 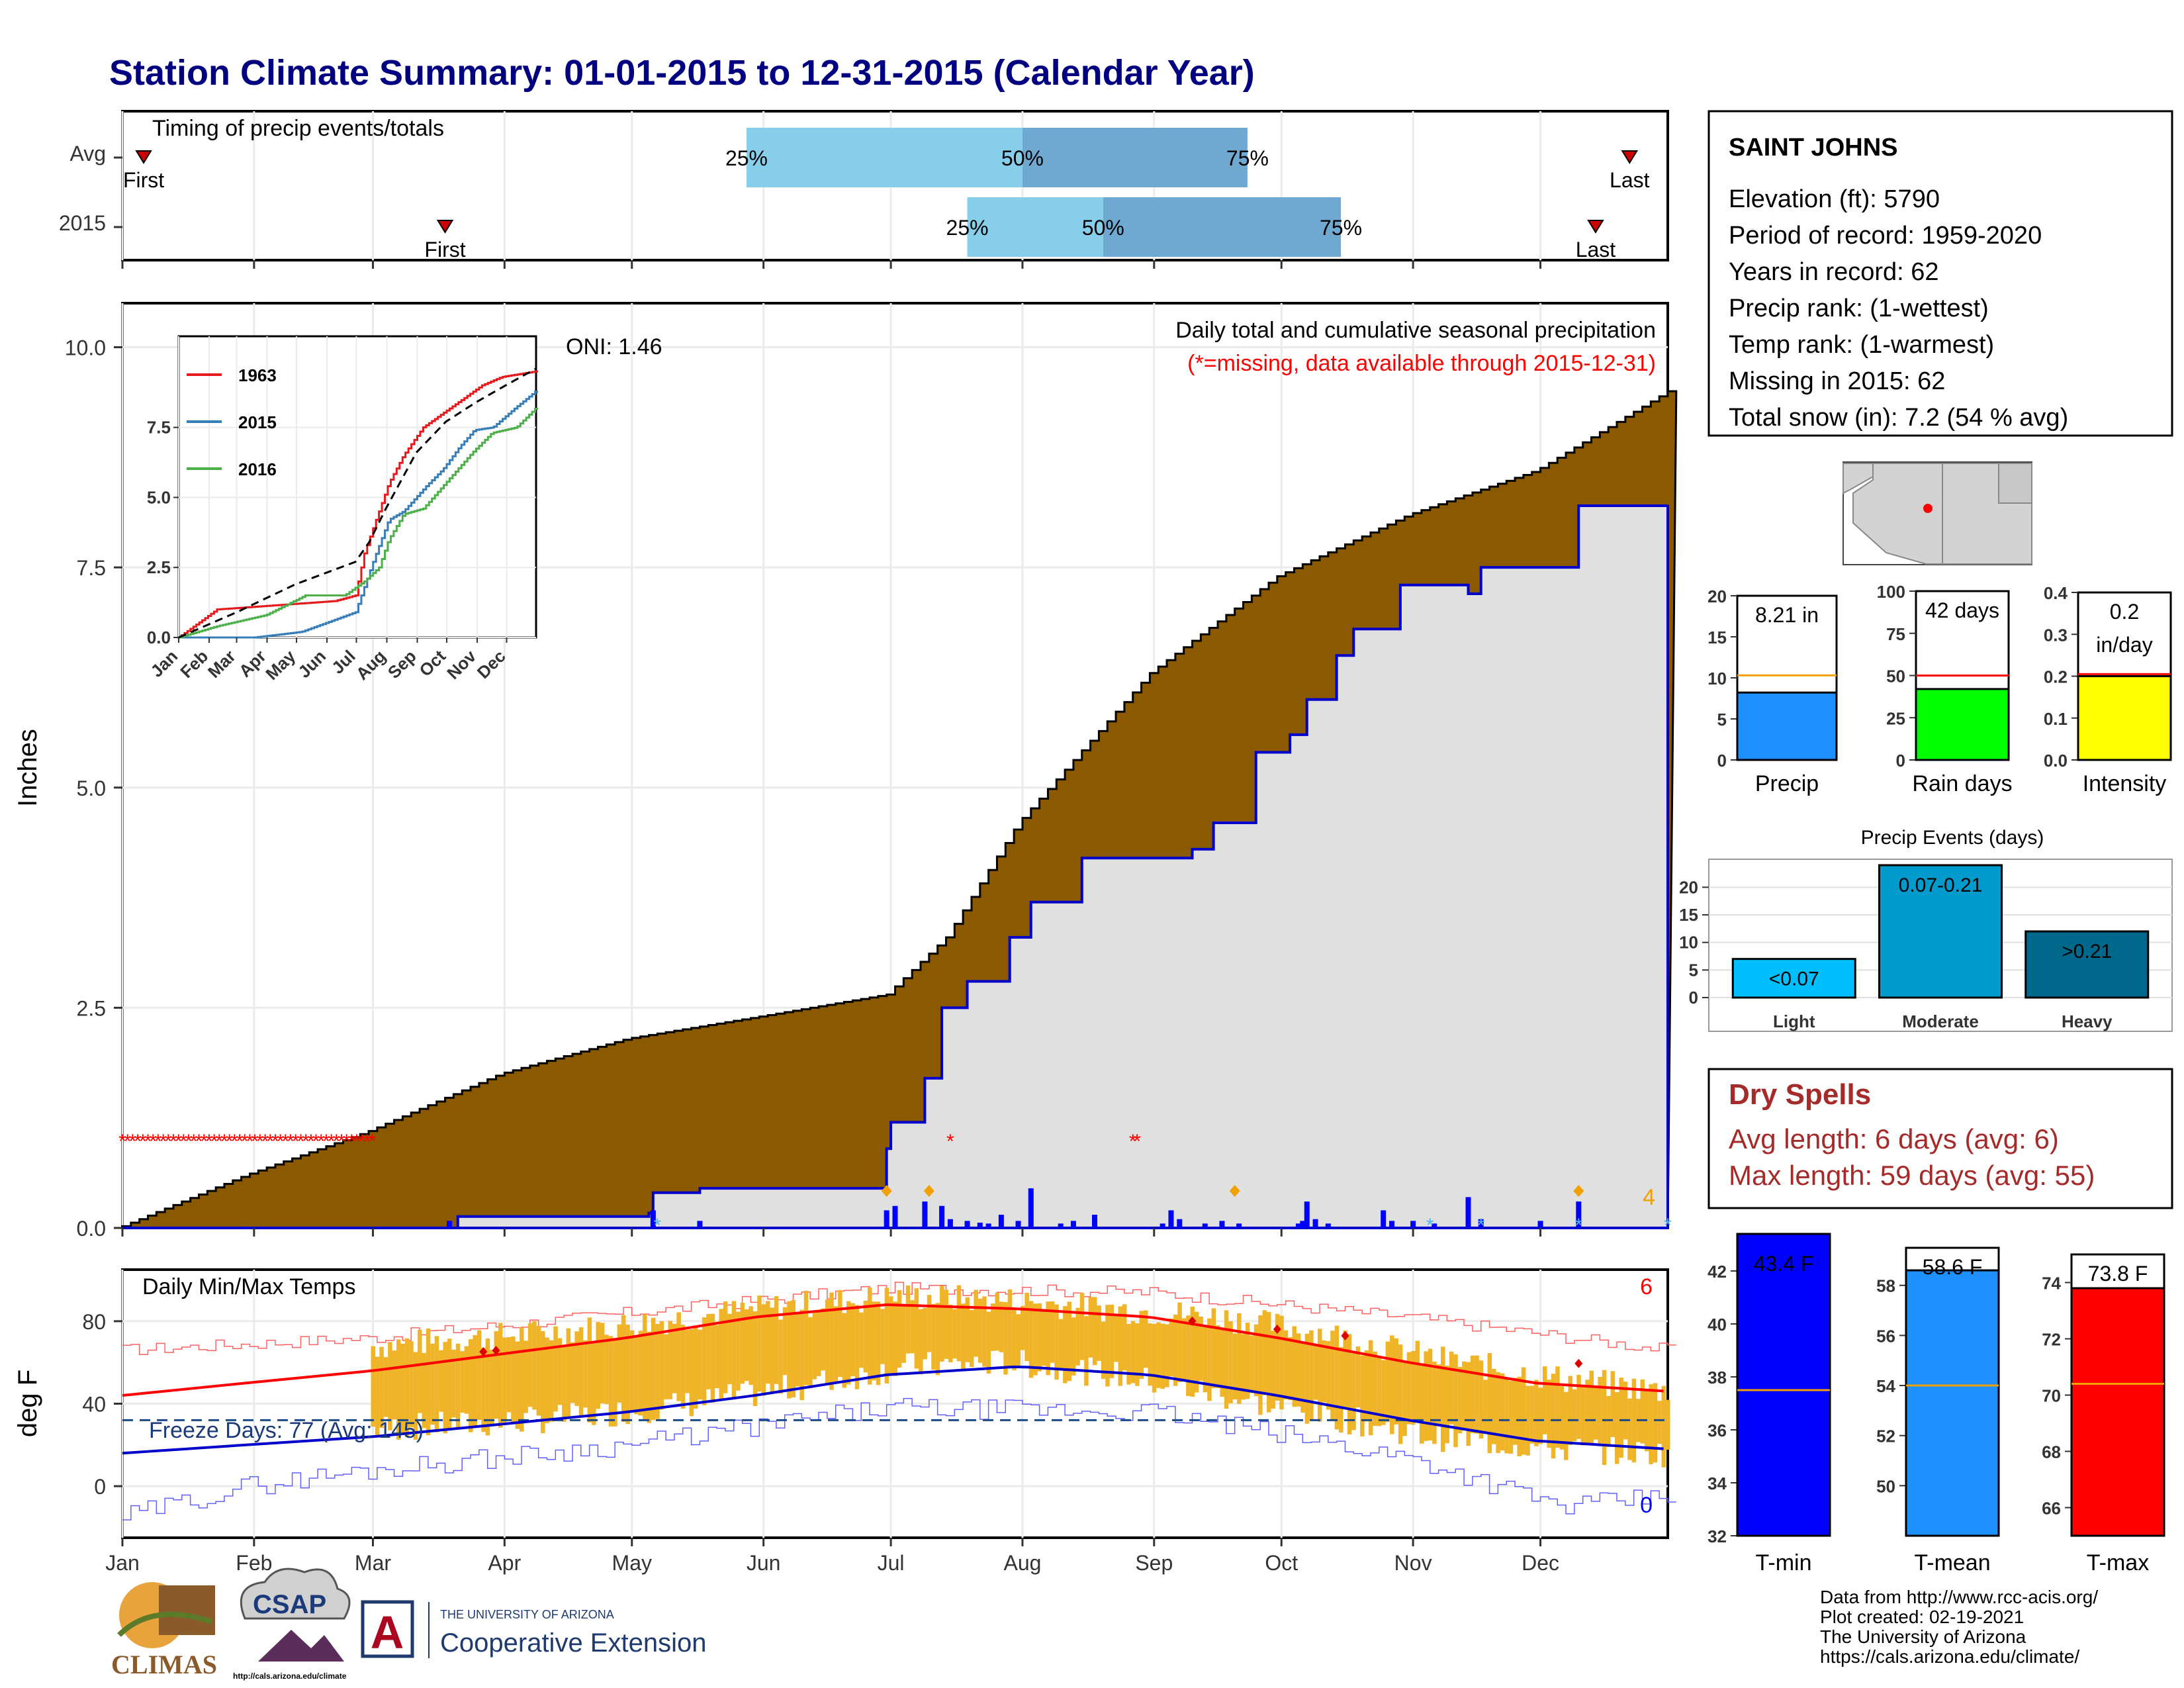 I want to click on timing-p25-label: 25%, so click(x=967, y=228).